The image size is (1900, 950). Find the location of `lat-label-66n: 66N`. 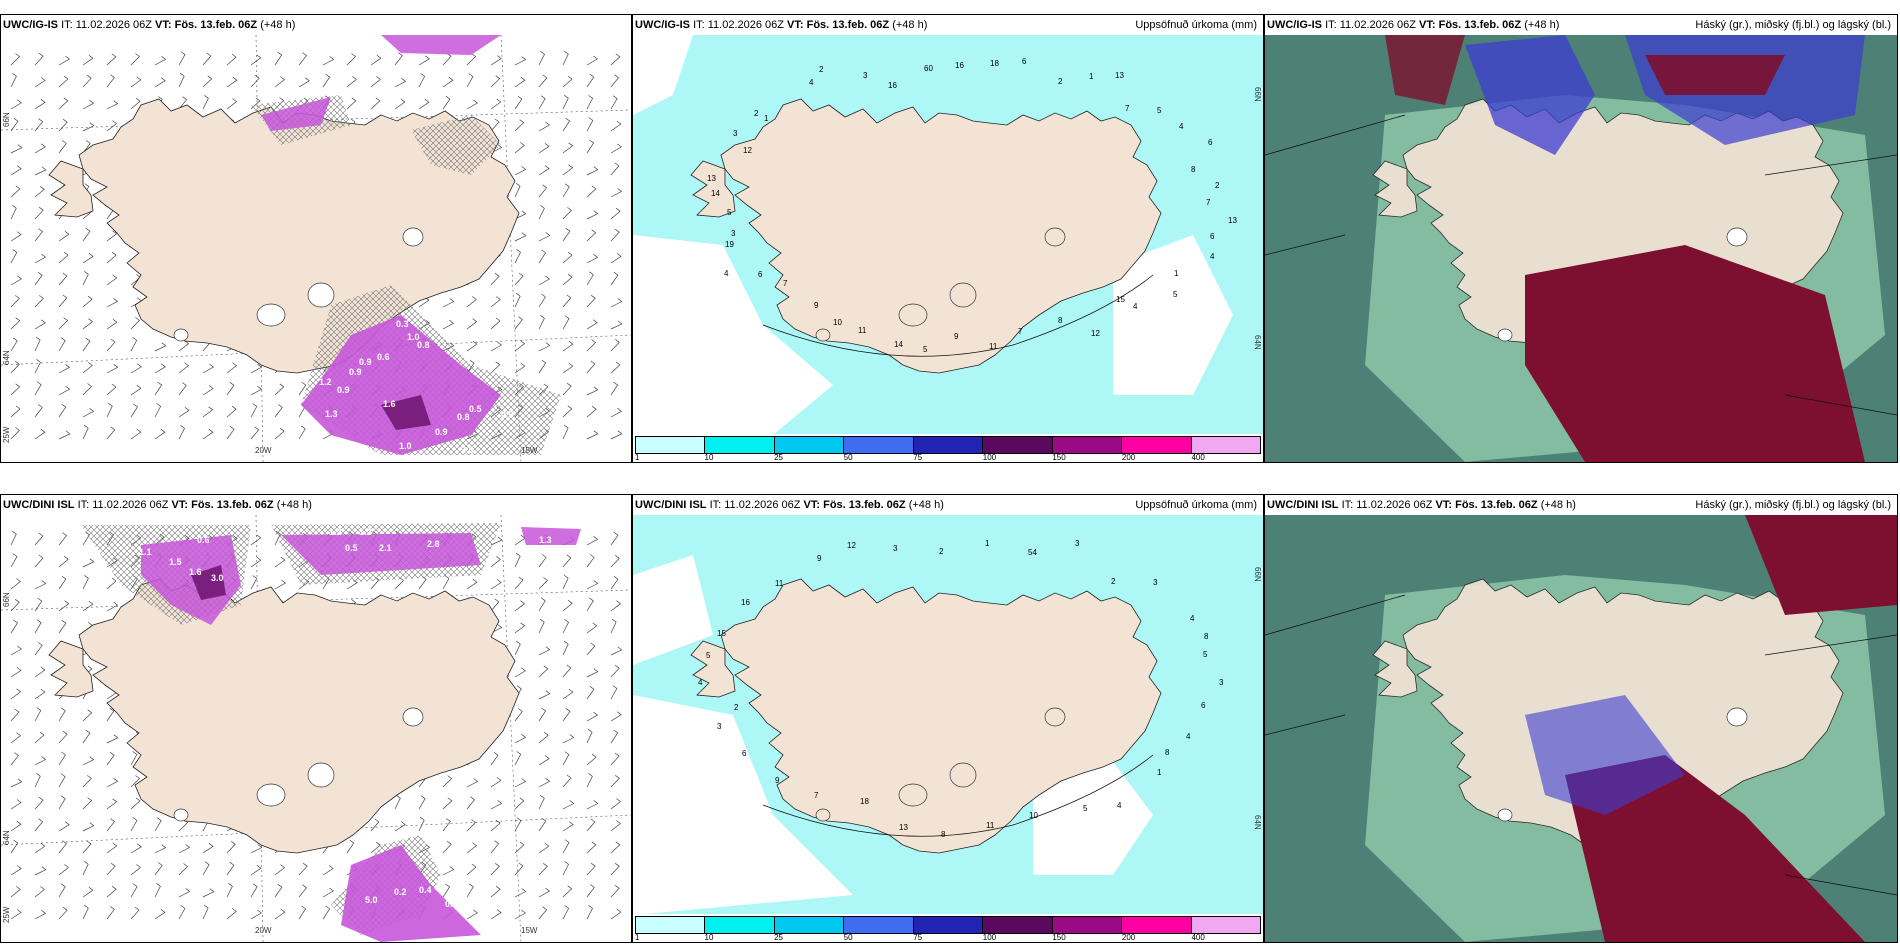

lat-label-66n: 66N is located at coordinates (6, 119).